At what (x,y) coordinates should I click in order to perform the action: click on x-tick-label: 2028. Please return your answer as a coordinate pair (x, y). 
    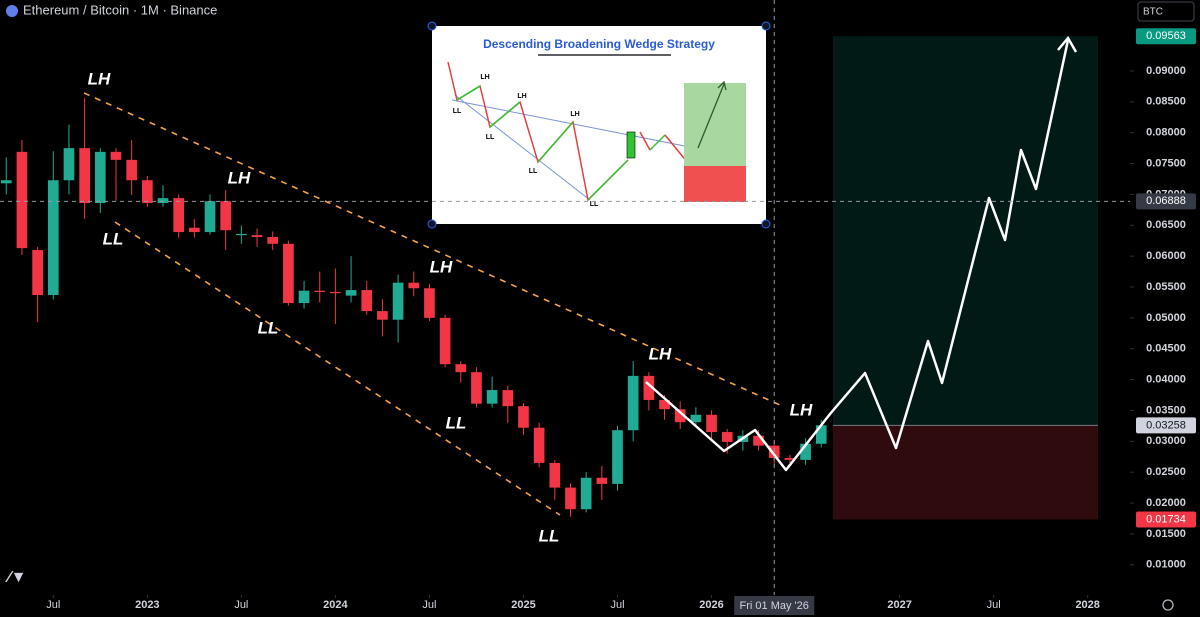
    Looking at the image, I should click on (1087, 605).